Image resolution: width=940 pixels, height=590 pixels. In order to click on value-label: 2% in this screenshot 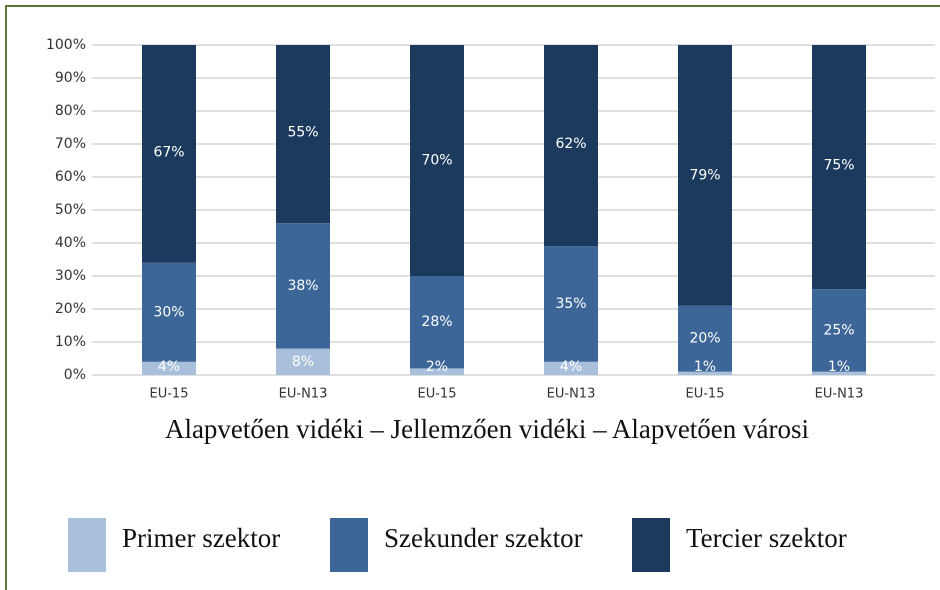, I will do `click(437, 367)`.